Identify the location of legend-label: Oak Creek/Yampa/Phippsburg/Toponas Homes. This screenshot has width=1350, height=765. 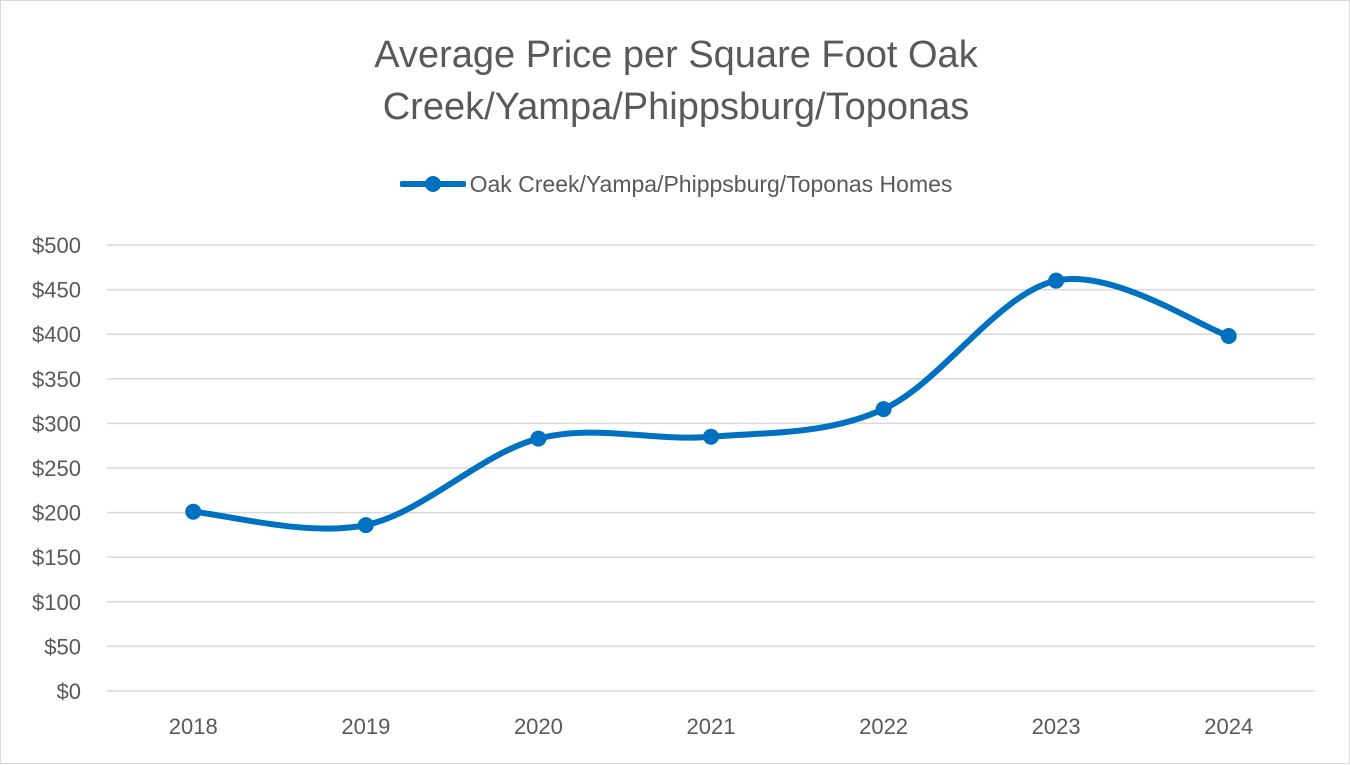
(711, 183).